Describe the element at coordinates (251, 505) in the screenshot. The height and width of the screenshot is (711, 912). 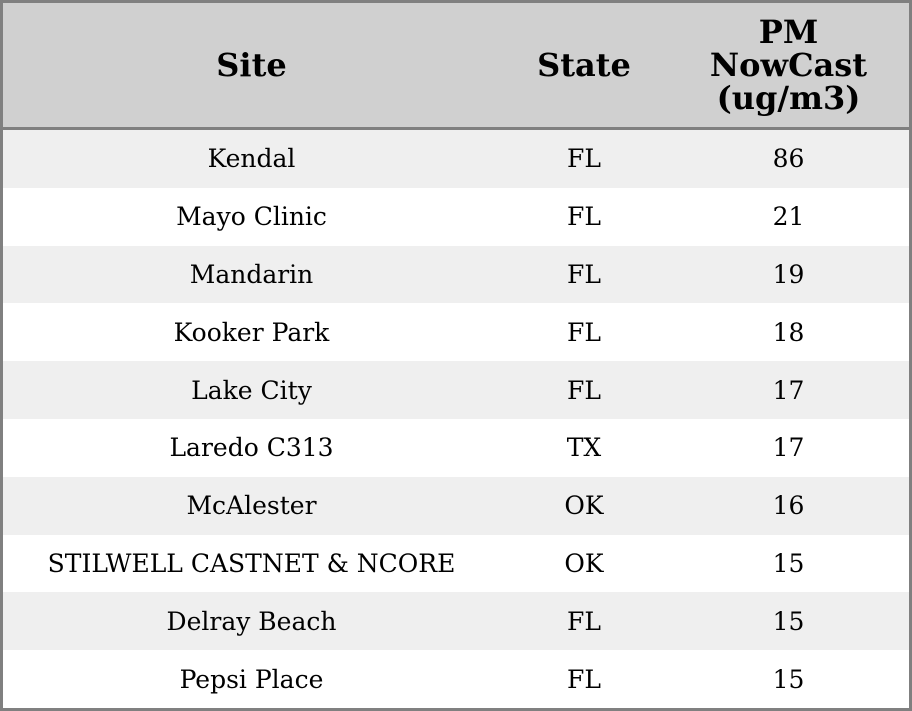
I see `table-cell: McAlester` at that location.